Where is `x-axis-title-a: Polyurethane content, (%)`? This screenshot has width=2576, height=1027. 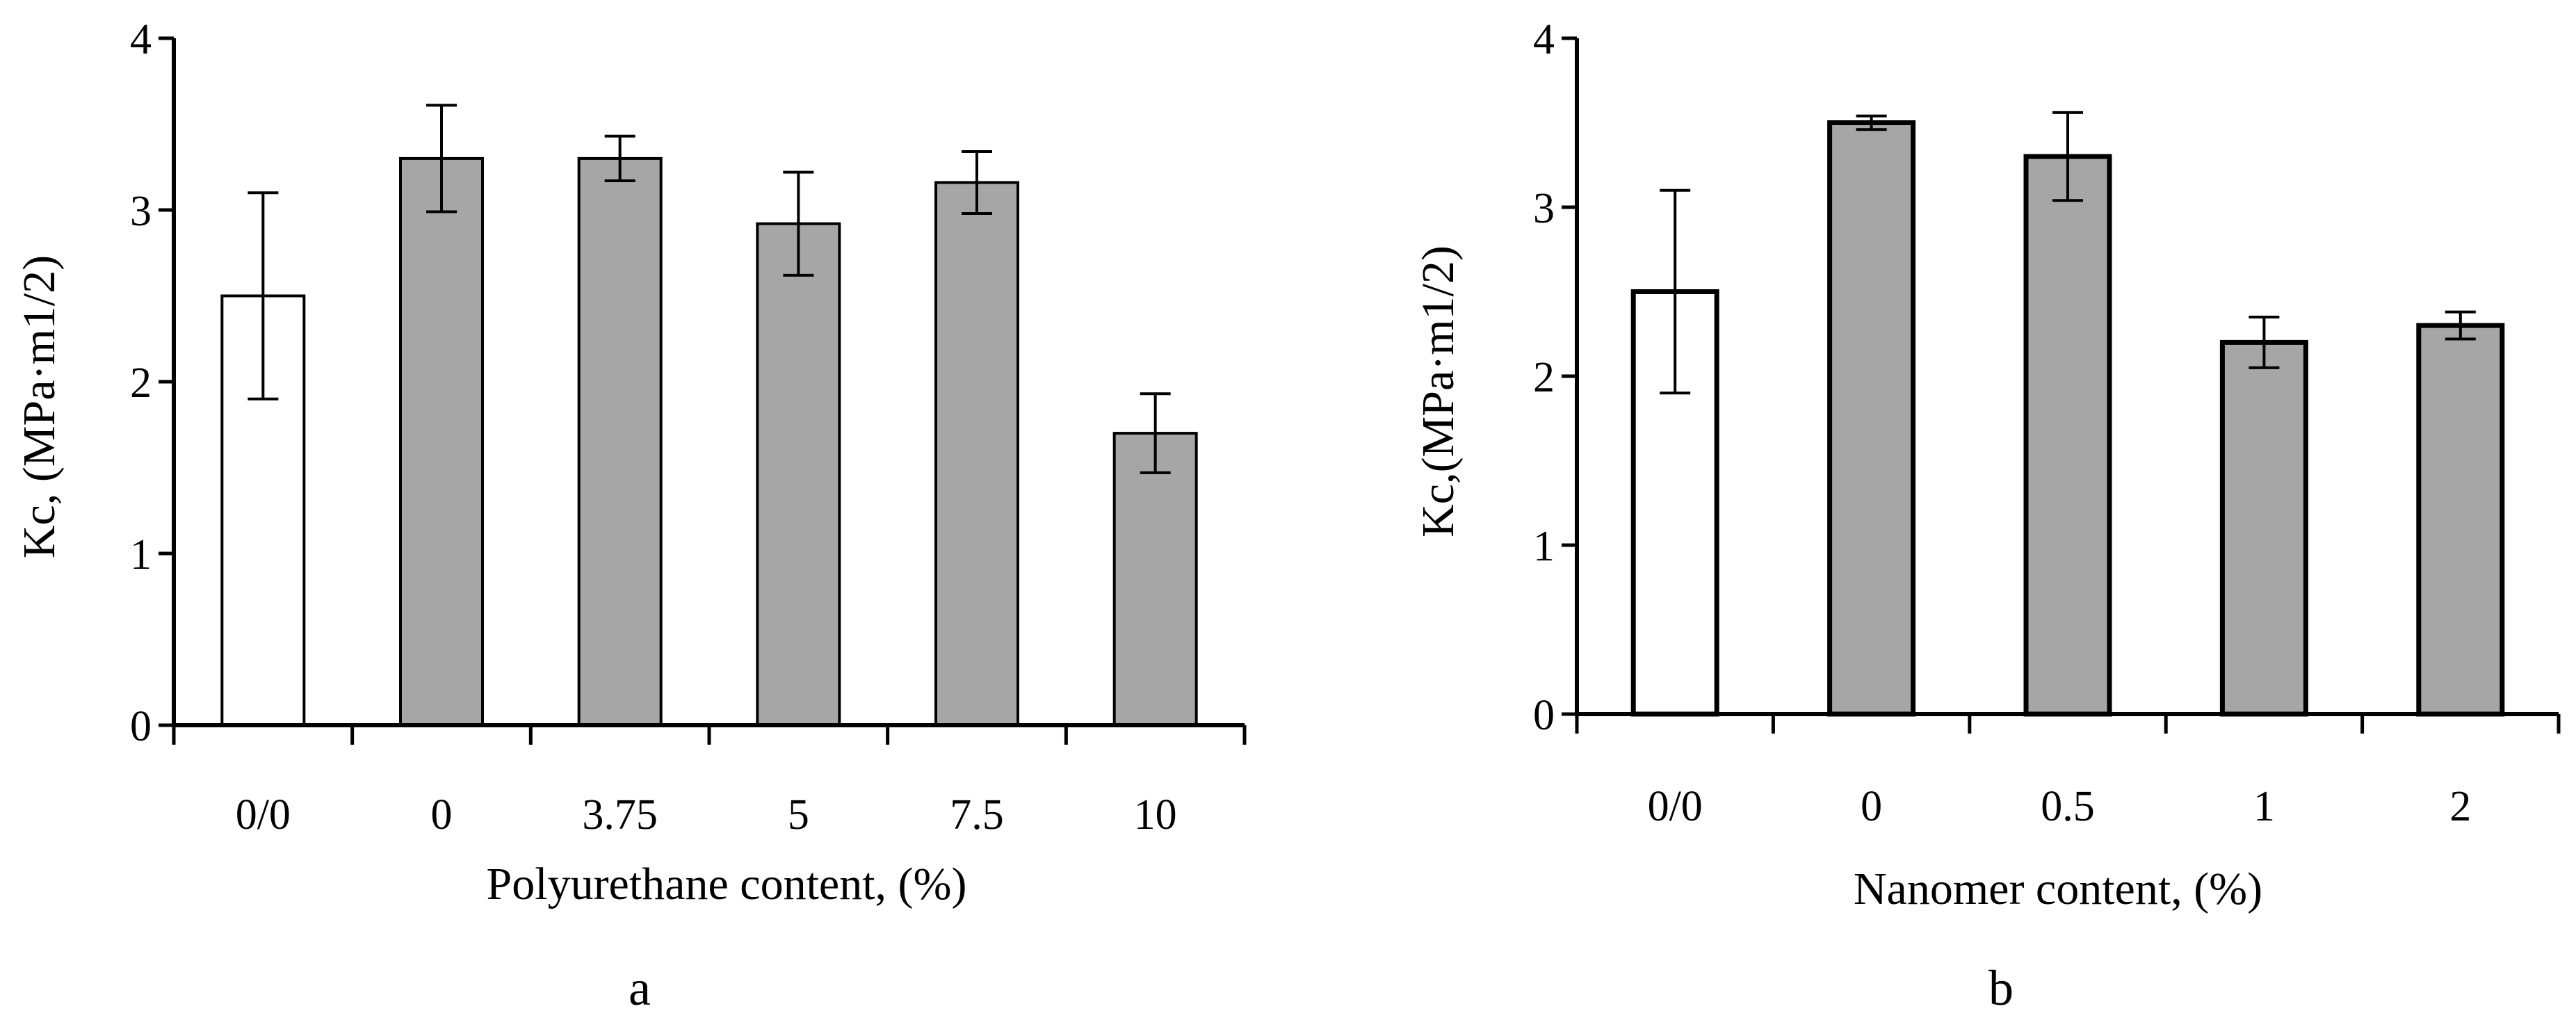 x-axis-title-a: Polyurethane content, (%) is located at coordinates (727, 884).